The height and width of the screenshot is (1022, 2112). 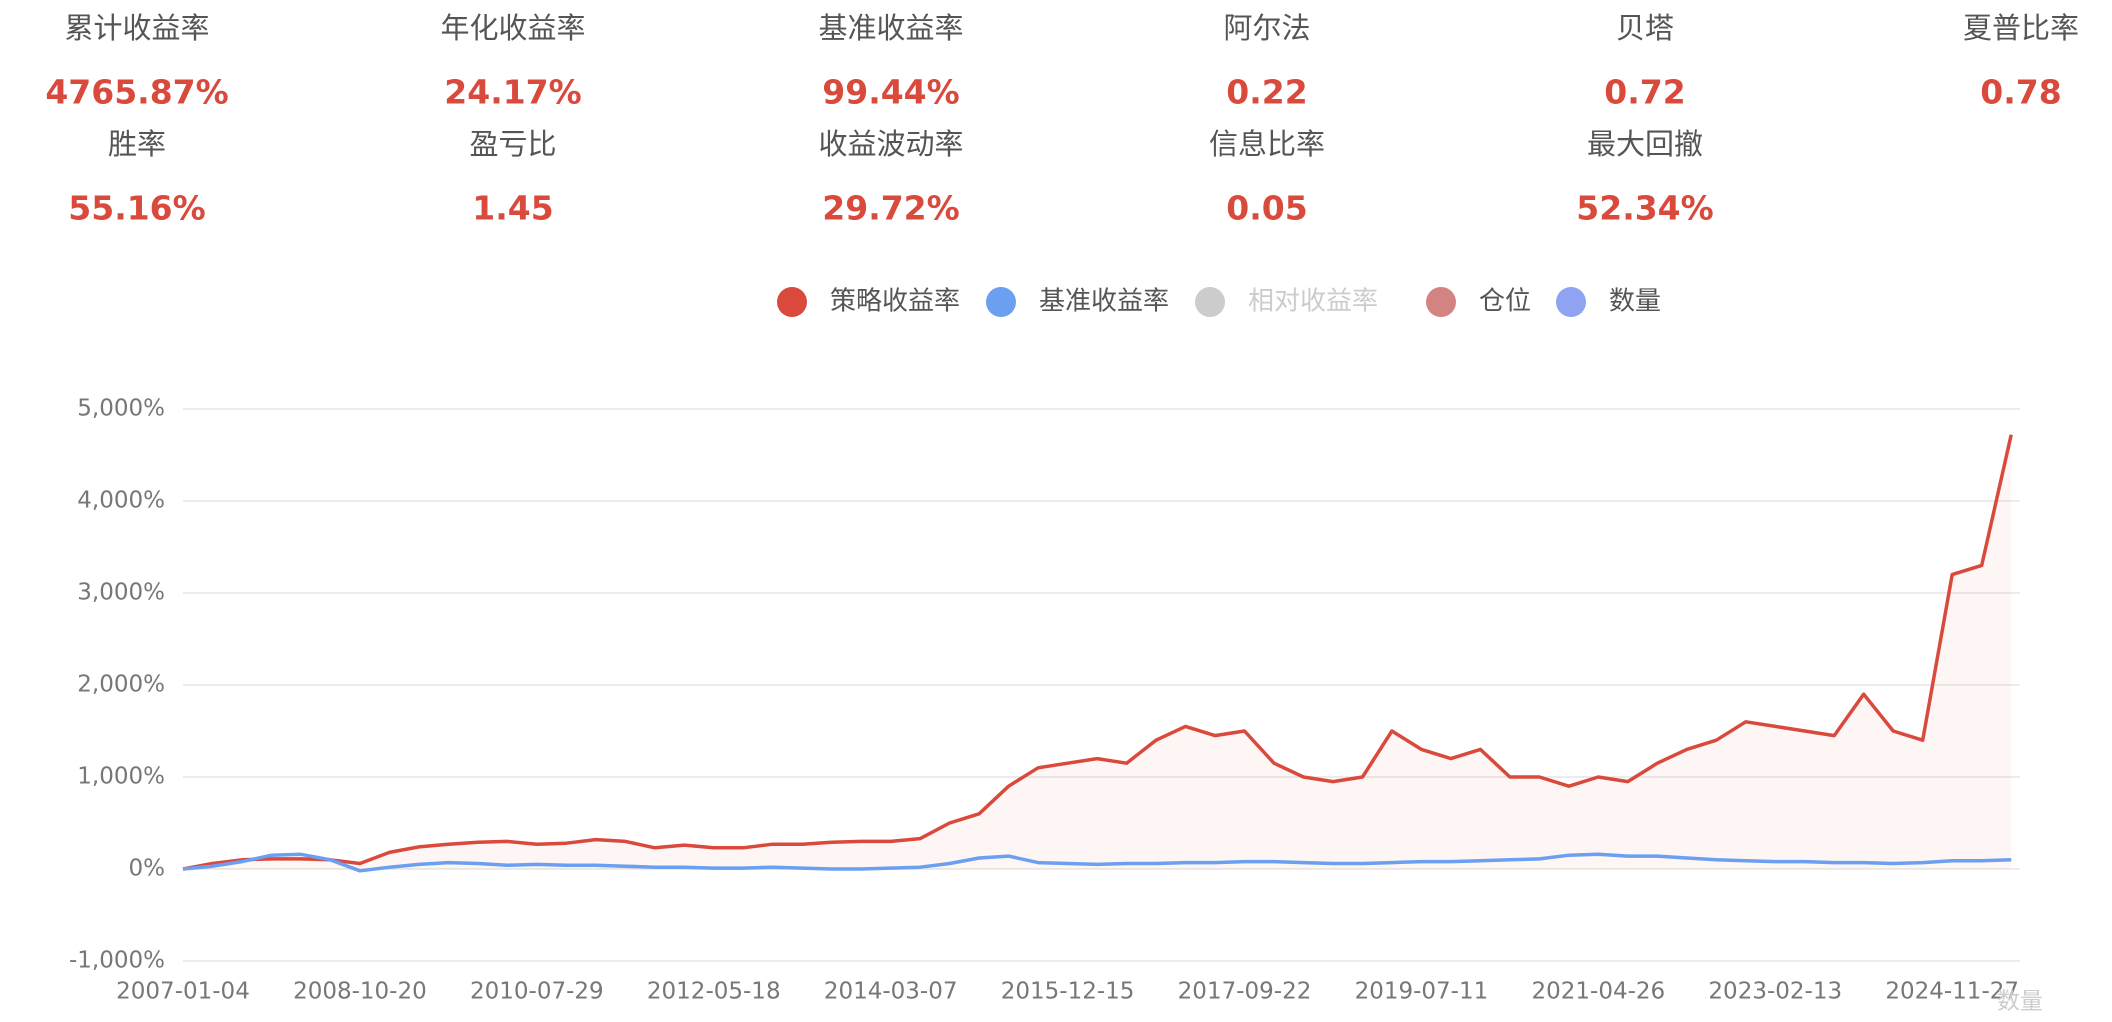 What do you see at coordinates (360, 992) in the screenshot?
I see `x-tick-label: 2008-10-20` at bounding box center [360, 992].